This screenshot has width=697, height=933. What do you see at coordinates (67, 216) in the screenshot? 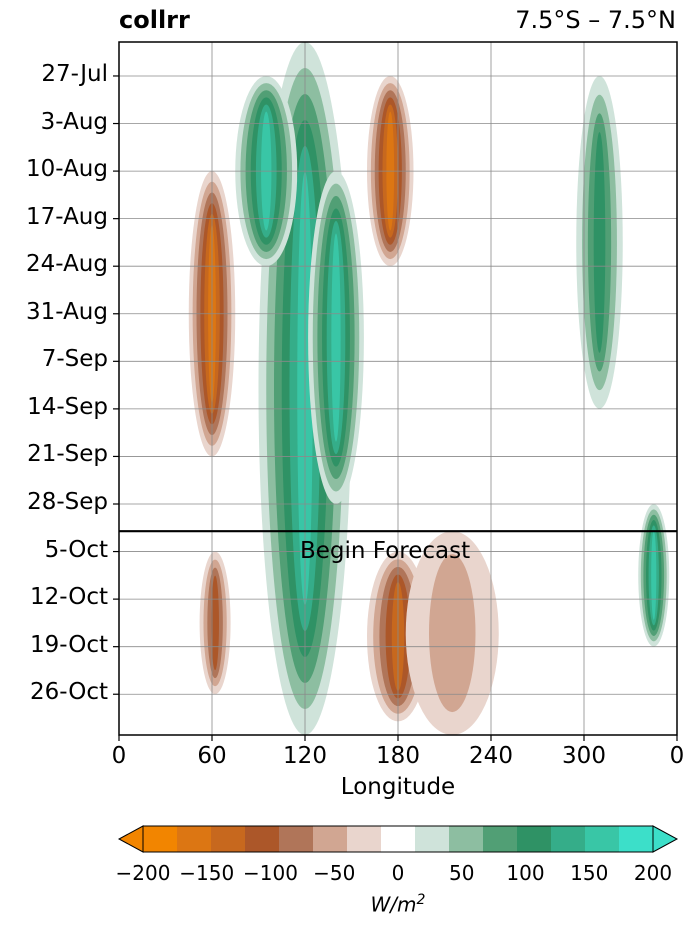
I see `y-tick-label: 17-Aug` at bounding box center [67, 216].